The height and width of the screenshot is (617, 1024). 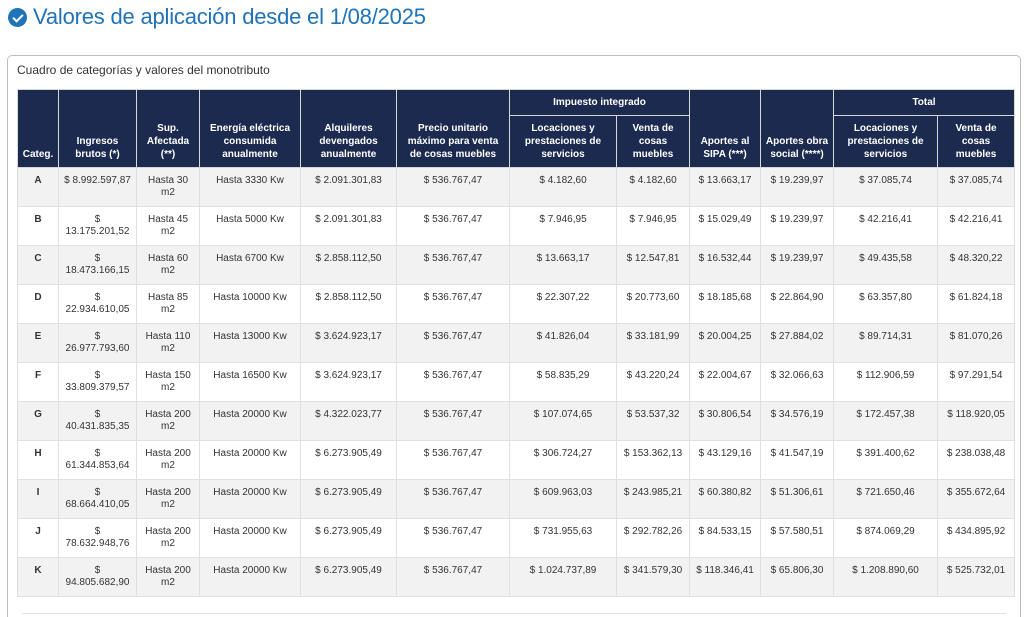 I want to click on card-divider, so click(x=514, y=613).